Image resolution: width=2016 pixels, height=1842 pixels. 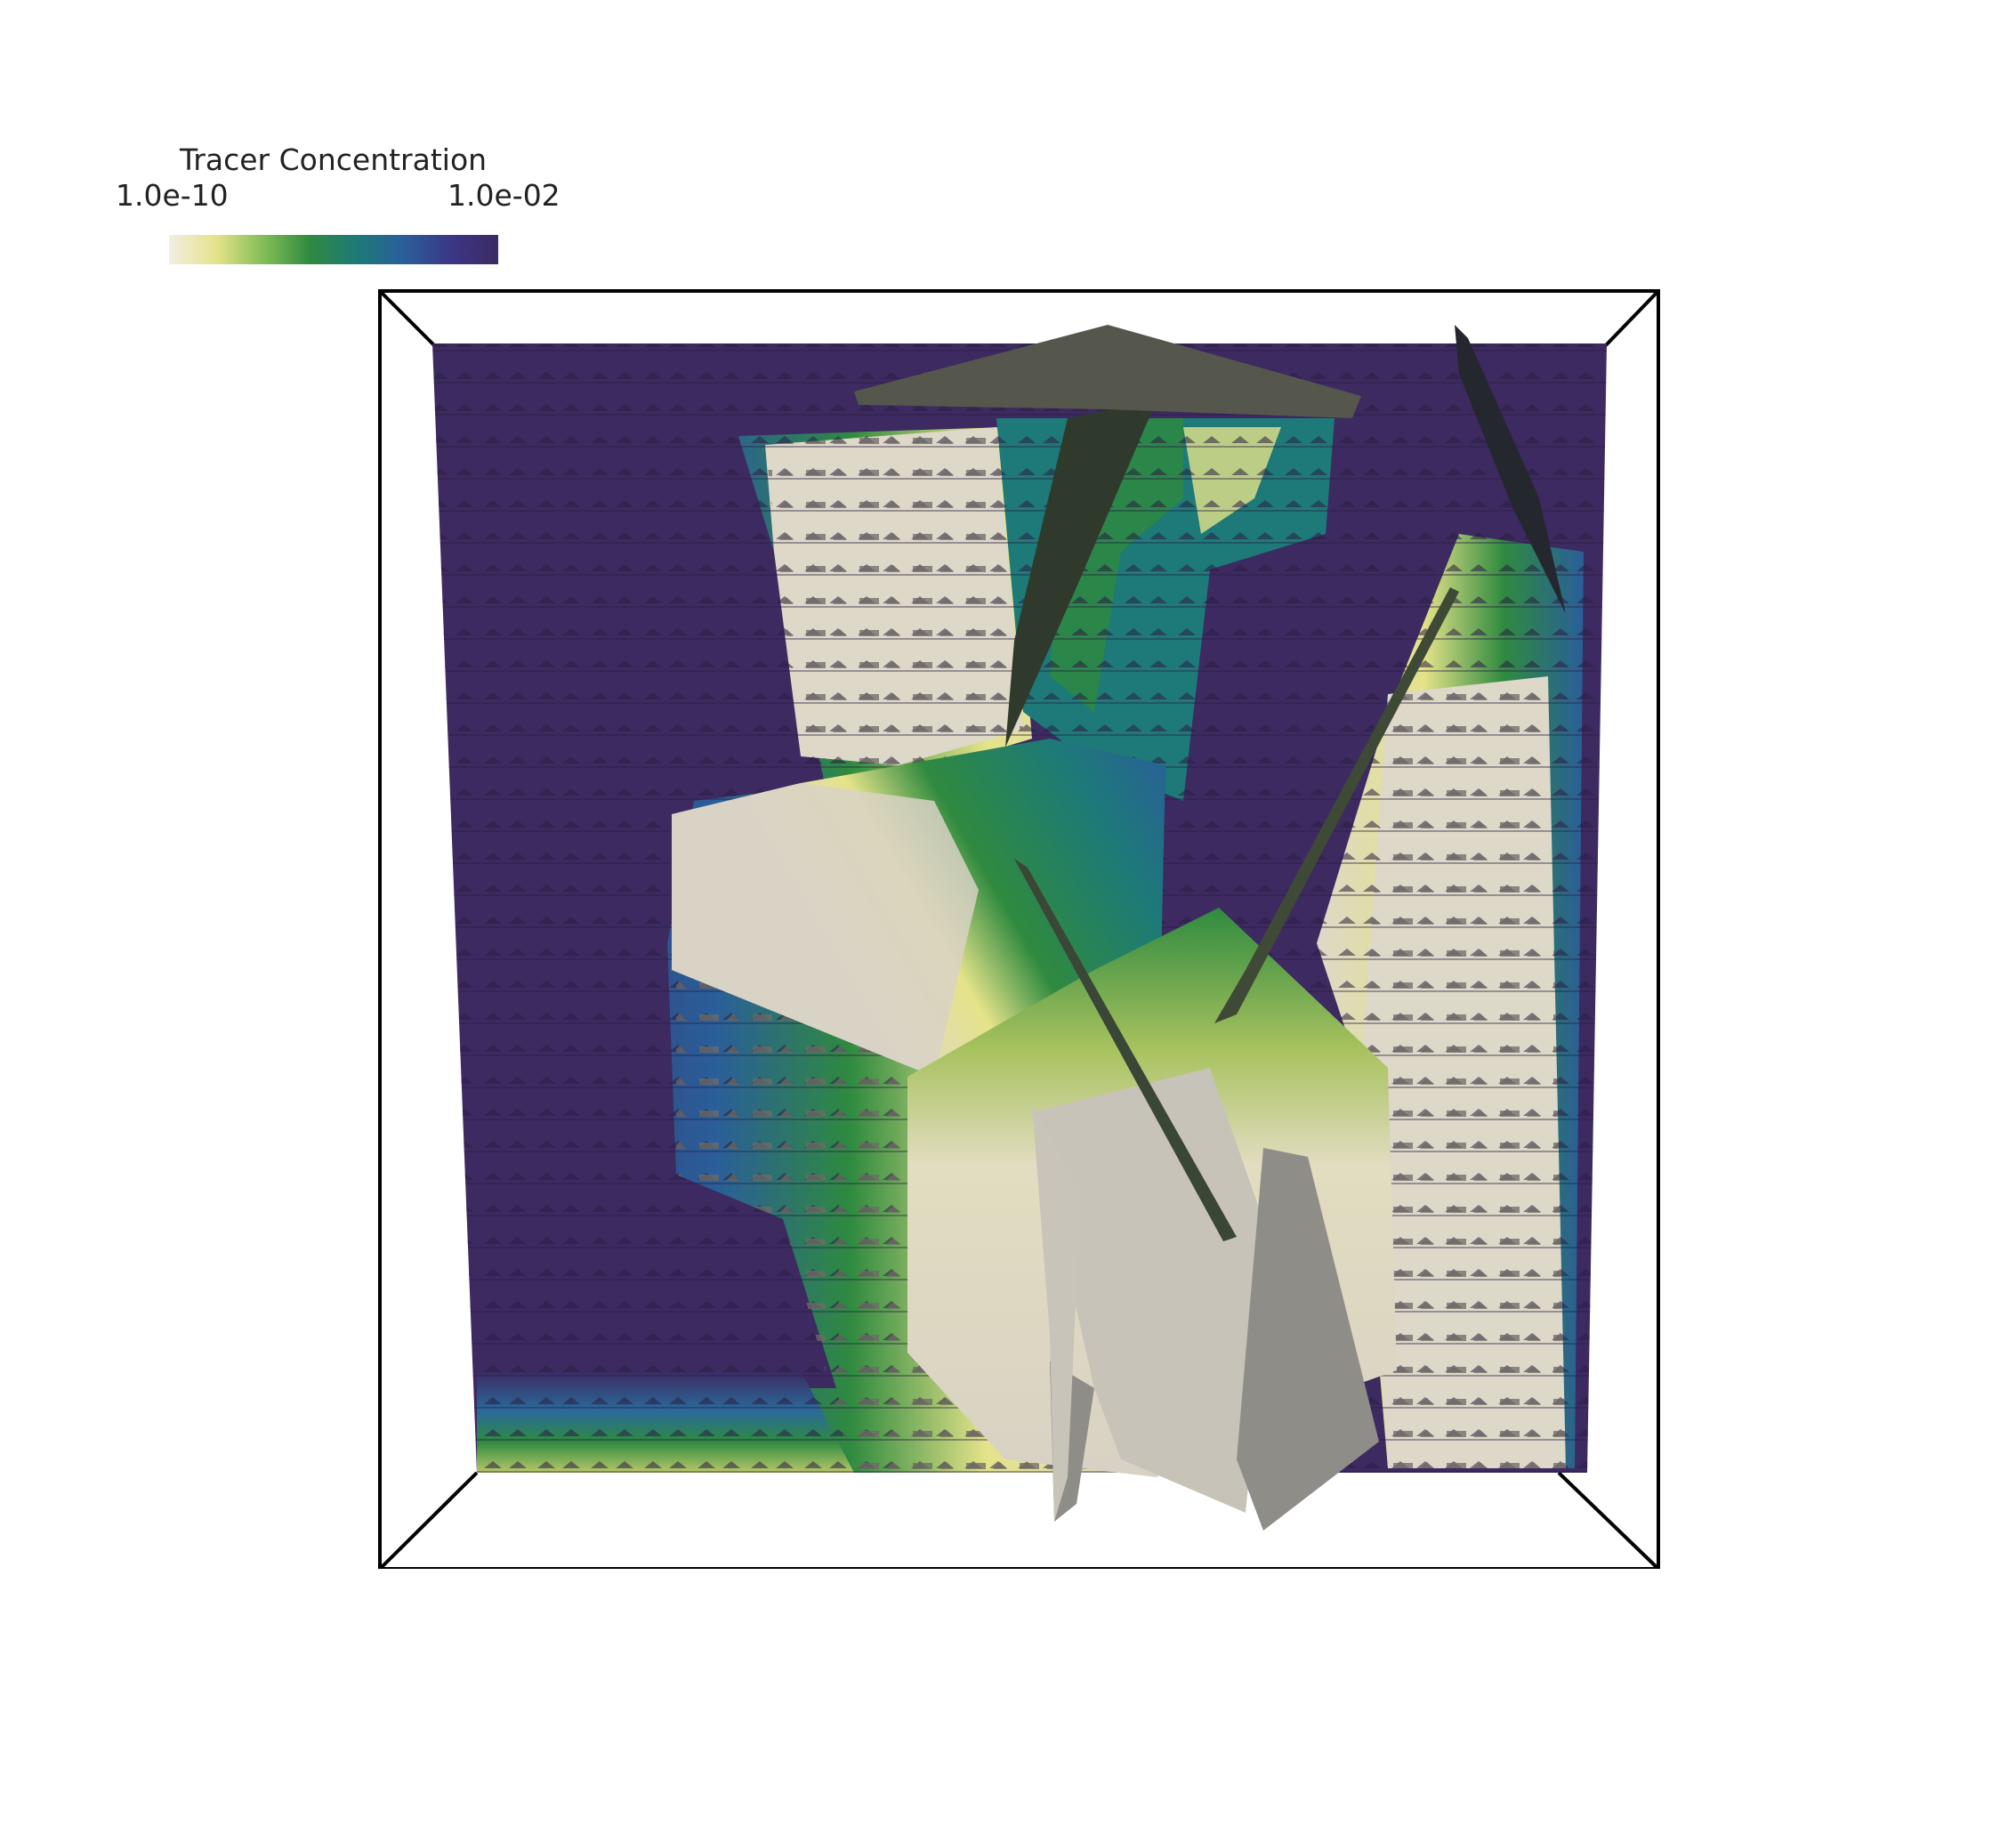 I want to click on legend-max-label: 1.0e-02, so click(x=504, y=196).